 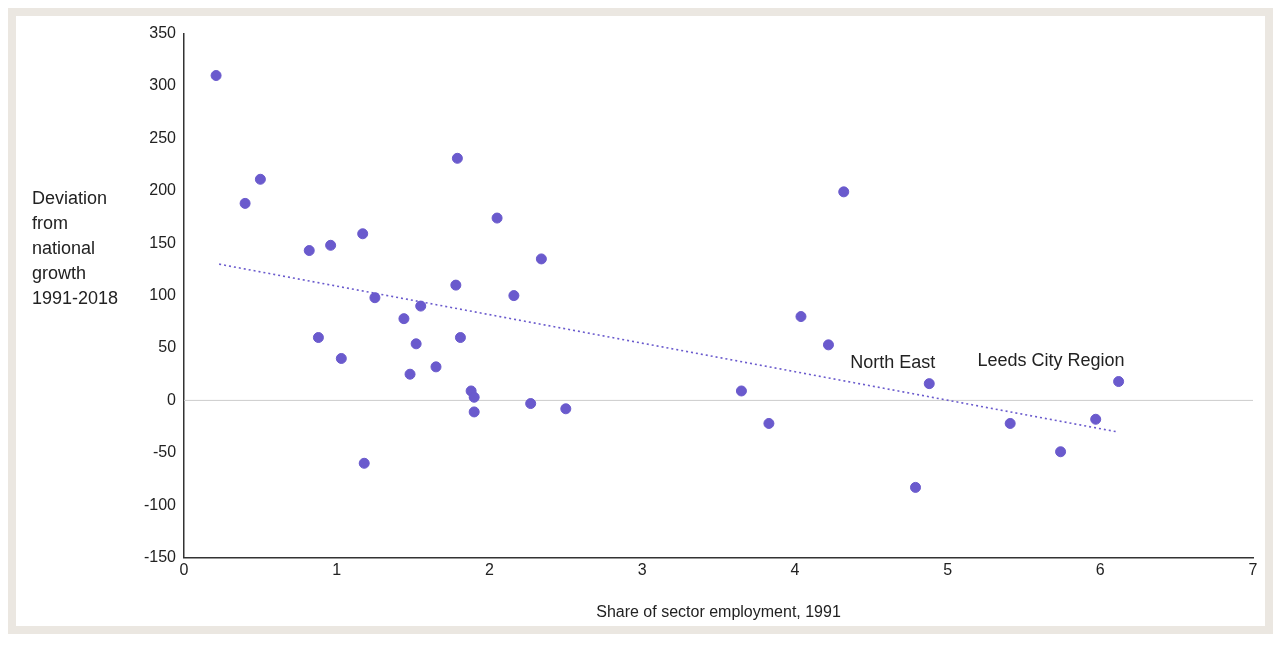 I want to click on y-tick-label: 300, so click(x=163, y=85).